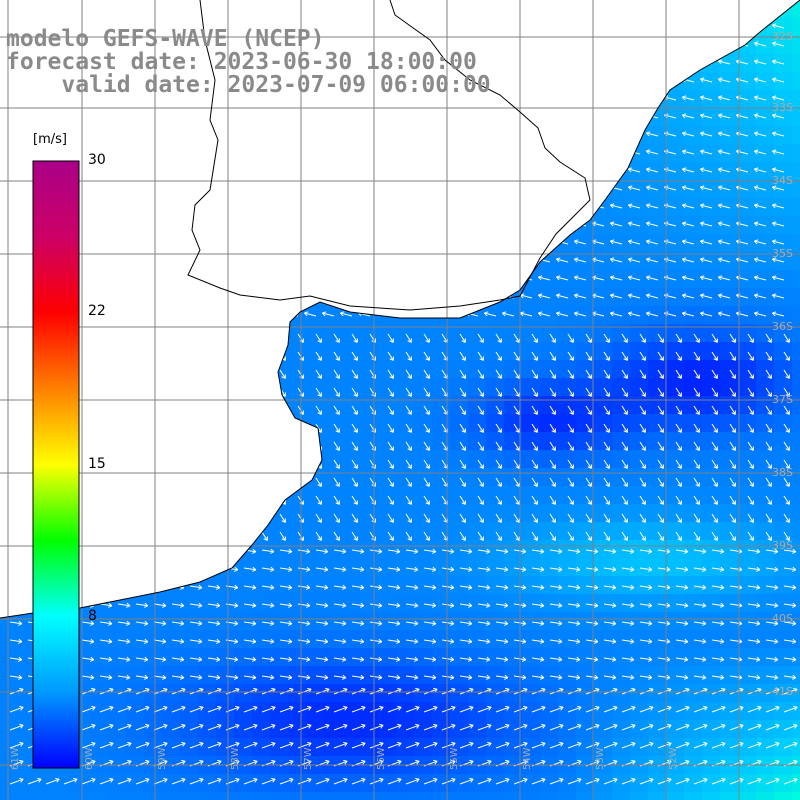 The width and height of the screenshot is (800, 800). Describe the element at coordinates (92, 616) in the screenshot. I see `colorbar-tick-8: 8` at that location.